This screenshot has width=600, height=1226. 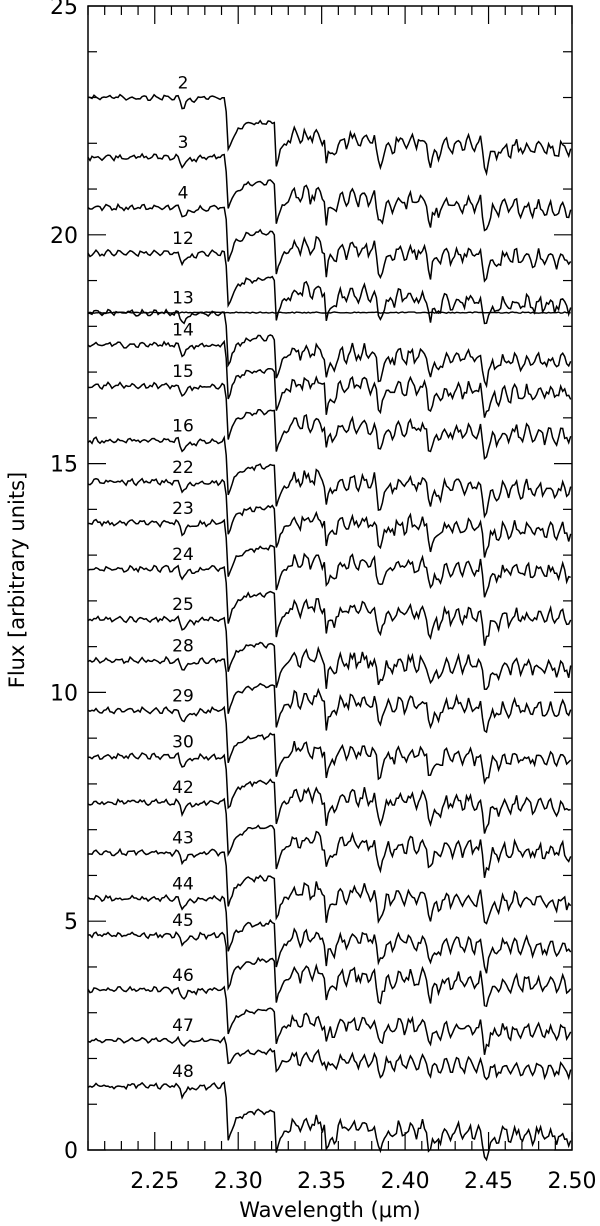 What do you see at coordinates (321, 1181) in the screenshot?
I see `x-tick-label: 2.35` at bounding box center [321, 1181].